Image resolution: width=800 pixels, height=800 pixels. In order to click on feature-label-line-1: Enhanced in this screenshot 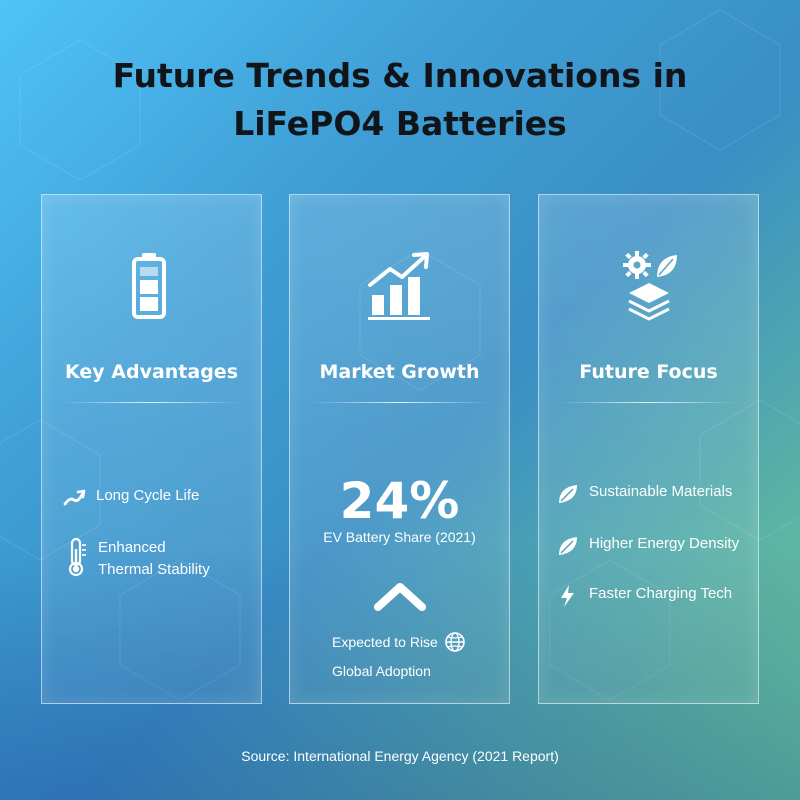, I will do `click(132, 547)`.